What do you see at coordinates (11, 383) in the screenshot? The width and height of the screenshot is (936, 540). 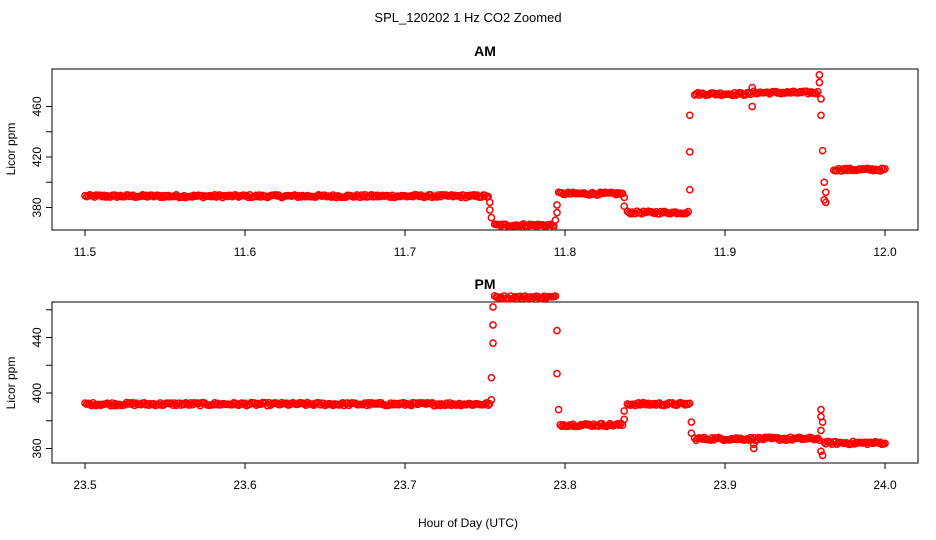 I see `panel-pm-ylabel: Licor ppm` at bounding box center [11, 383].